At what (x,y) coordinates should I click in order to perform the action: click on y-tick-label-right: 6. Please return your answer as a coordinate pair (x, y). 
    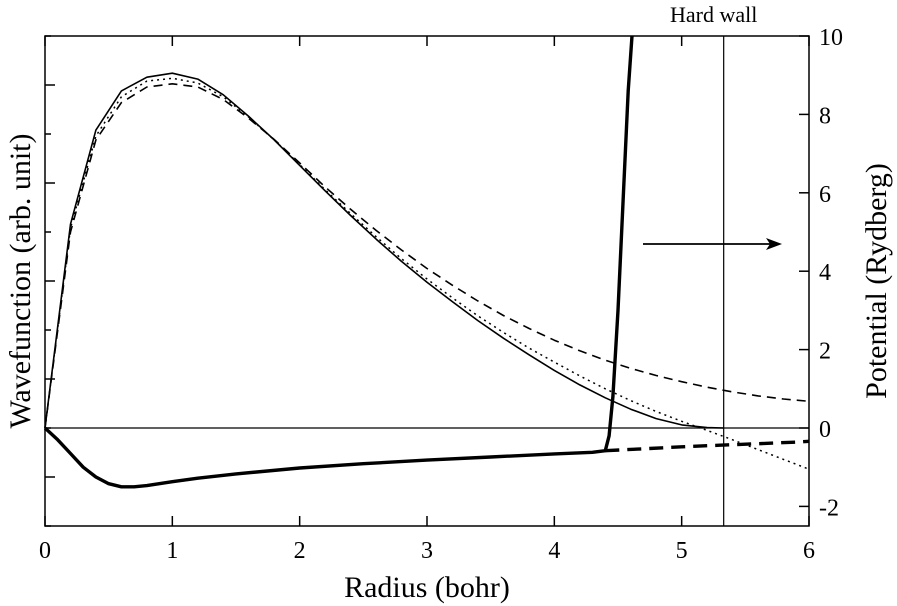
    Looking at the image, I should click on (825, 195).